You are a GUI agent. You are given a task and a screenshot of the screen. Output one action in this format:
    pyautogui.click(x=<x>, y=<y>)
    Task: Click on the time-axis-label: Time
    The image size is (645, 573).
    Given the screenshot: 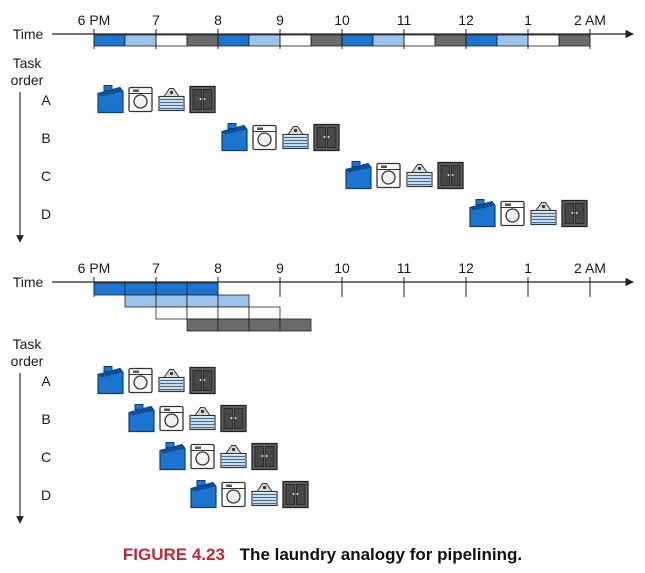 What is the action you would take?
    pyautogui.click(x=28, y=282)
    